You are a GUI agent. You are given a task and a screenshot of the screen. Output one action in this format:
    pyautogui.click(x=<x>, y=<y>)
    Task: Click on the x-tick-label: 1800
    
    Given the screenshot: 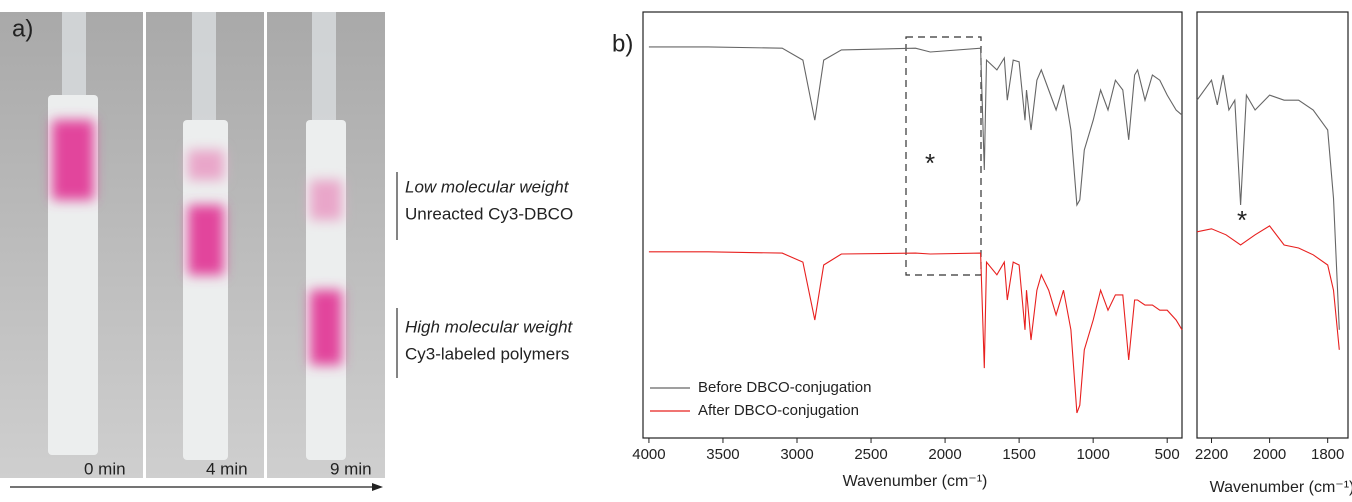 What is the action you would take?
    pyautogui.click(x=1327, y=454)
    